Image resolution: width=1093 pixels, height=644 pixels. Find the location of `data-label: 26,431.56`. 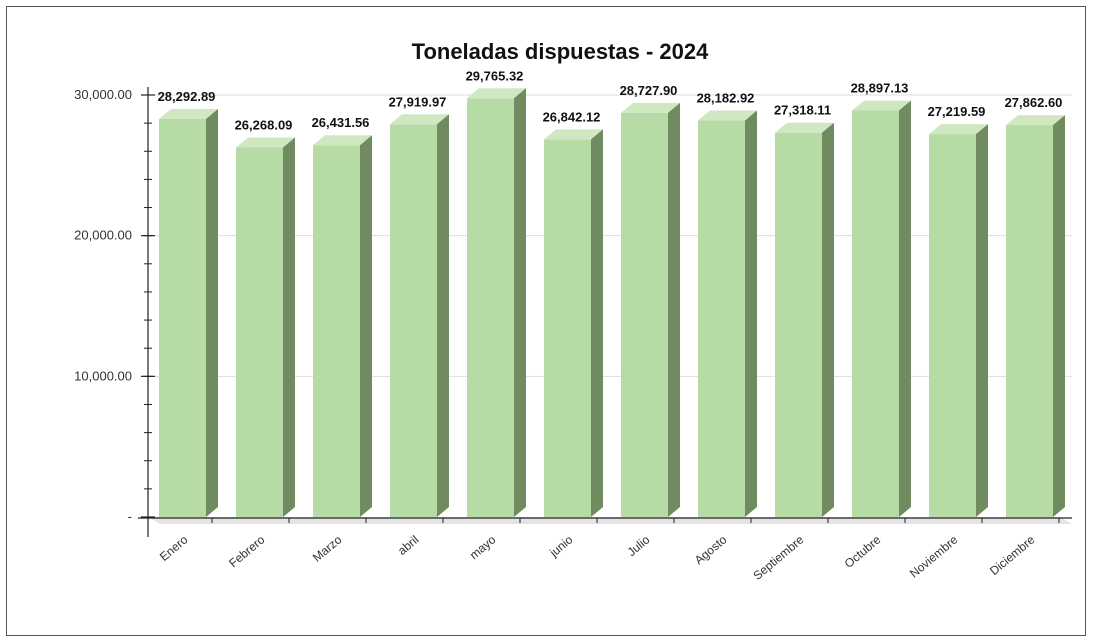

data-label: 26,431.56 is located at coordinates (341, 122).